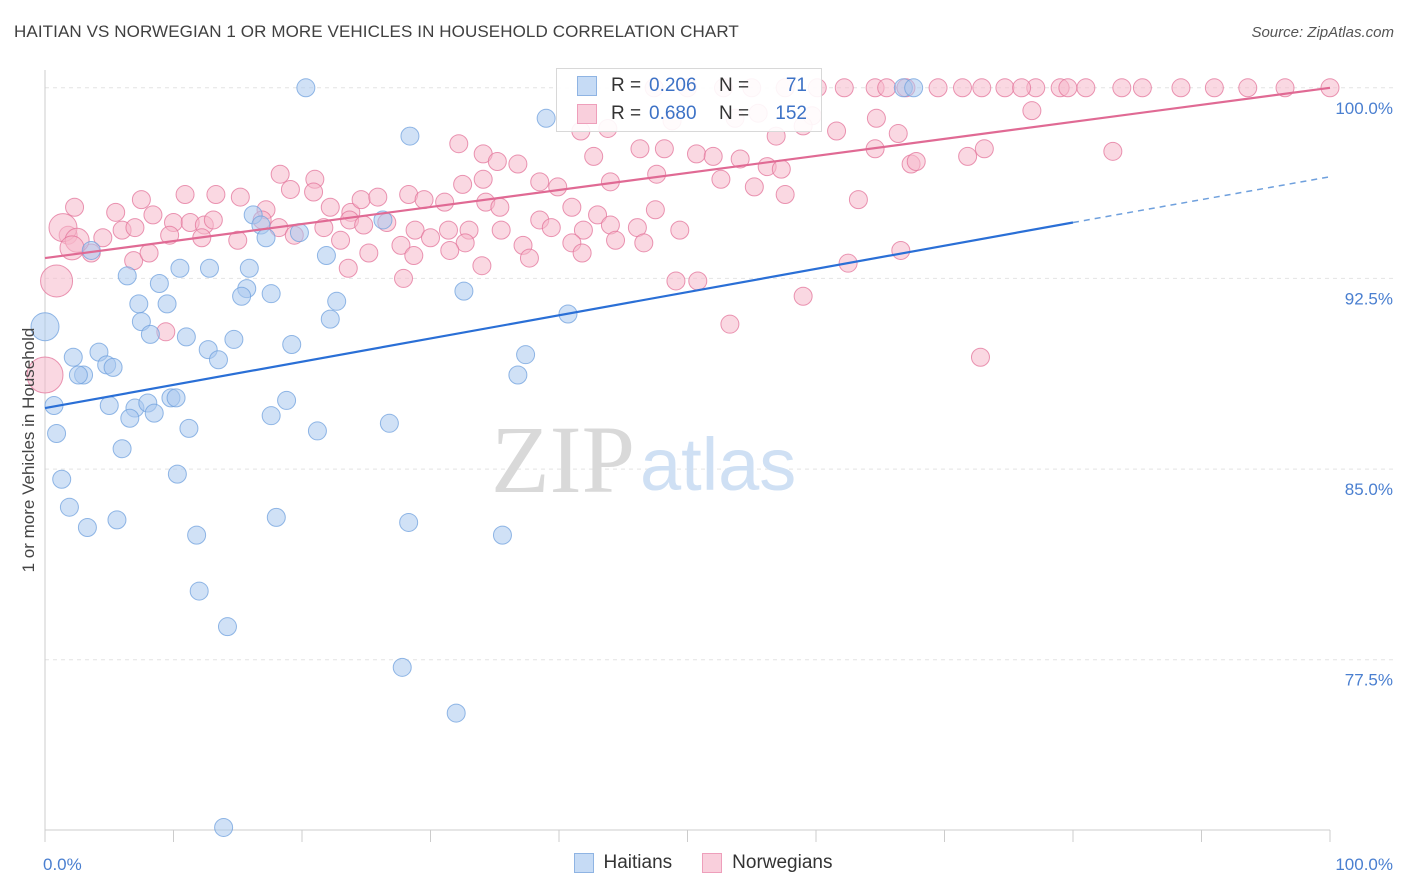  What do you see at coordinates (791, 113) in the screenshot?
I see `norwegians-n-value: 152` at bounding box center [791, 113].